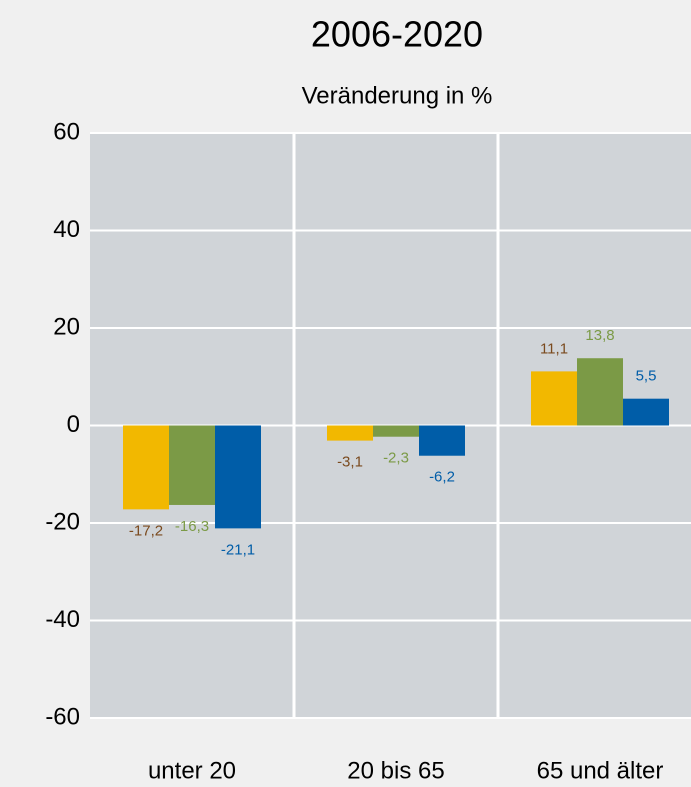  Describe the element at coordinates (192, 770) in the screenshot. I see `x-tick-label: unter 20` at that location.